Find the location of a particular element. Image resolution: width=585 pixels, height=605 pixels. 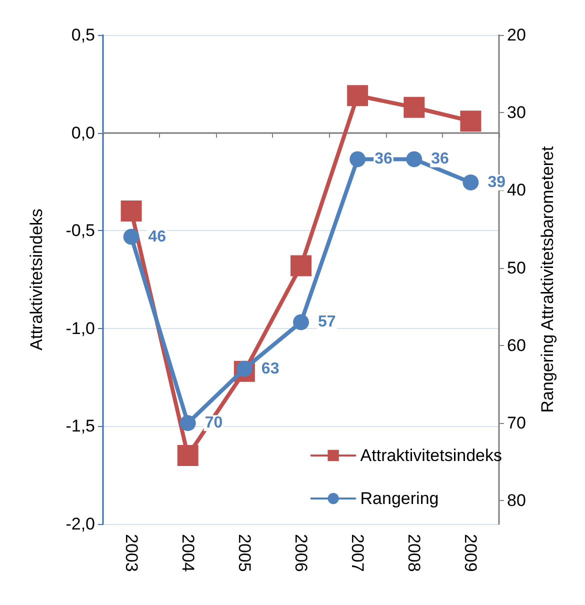

y2-tick-label: 60 is located at coordinates (516, 345).